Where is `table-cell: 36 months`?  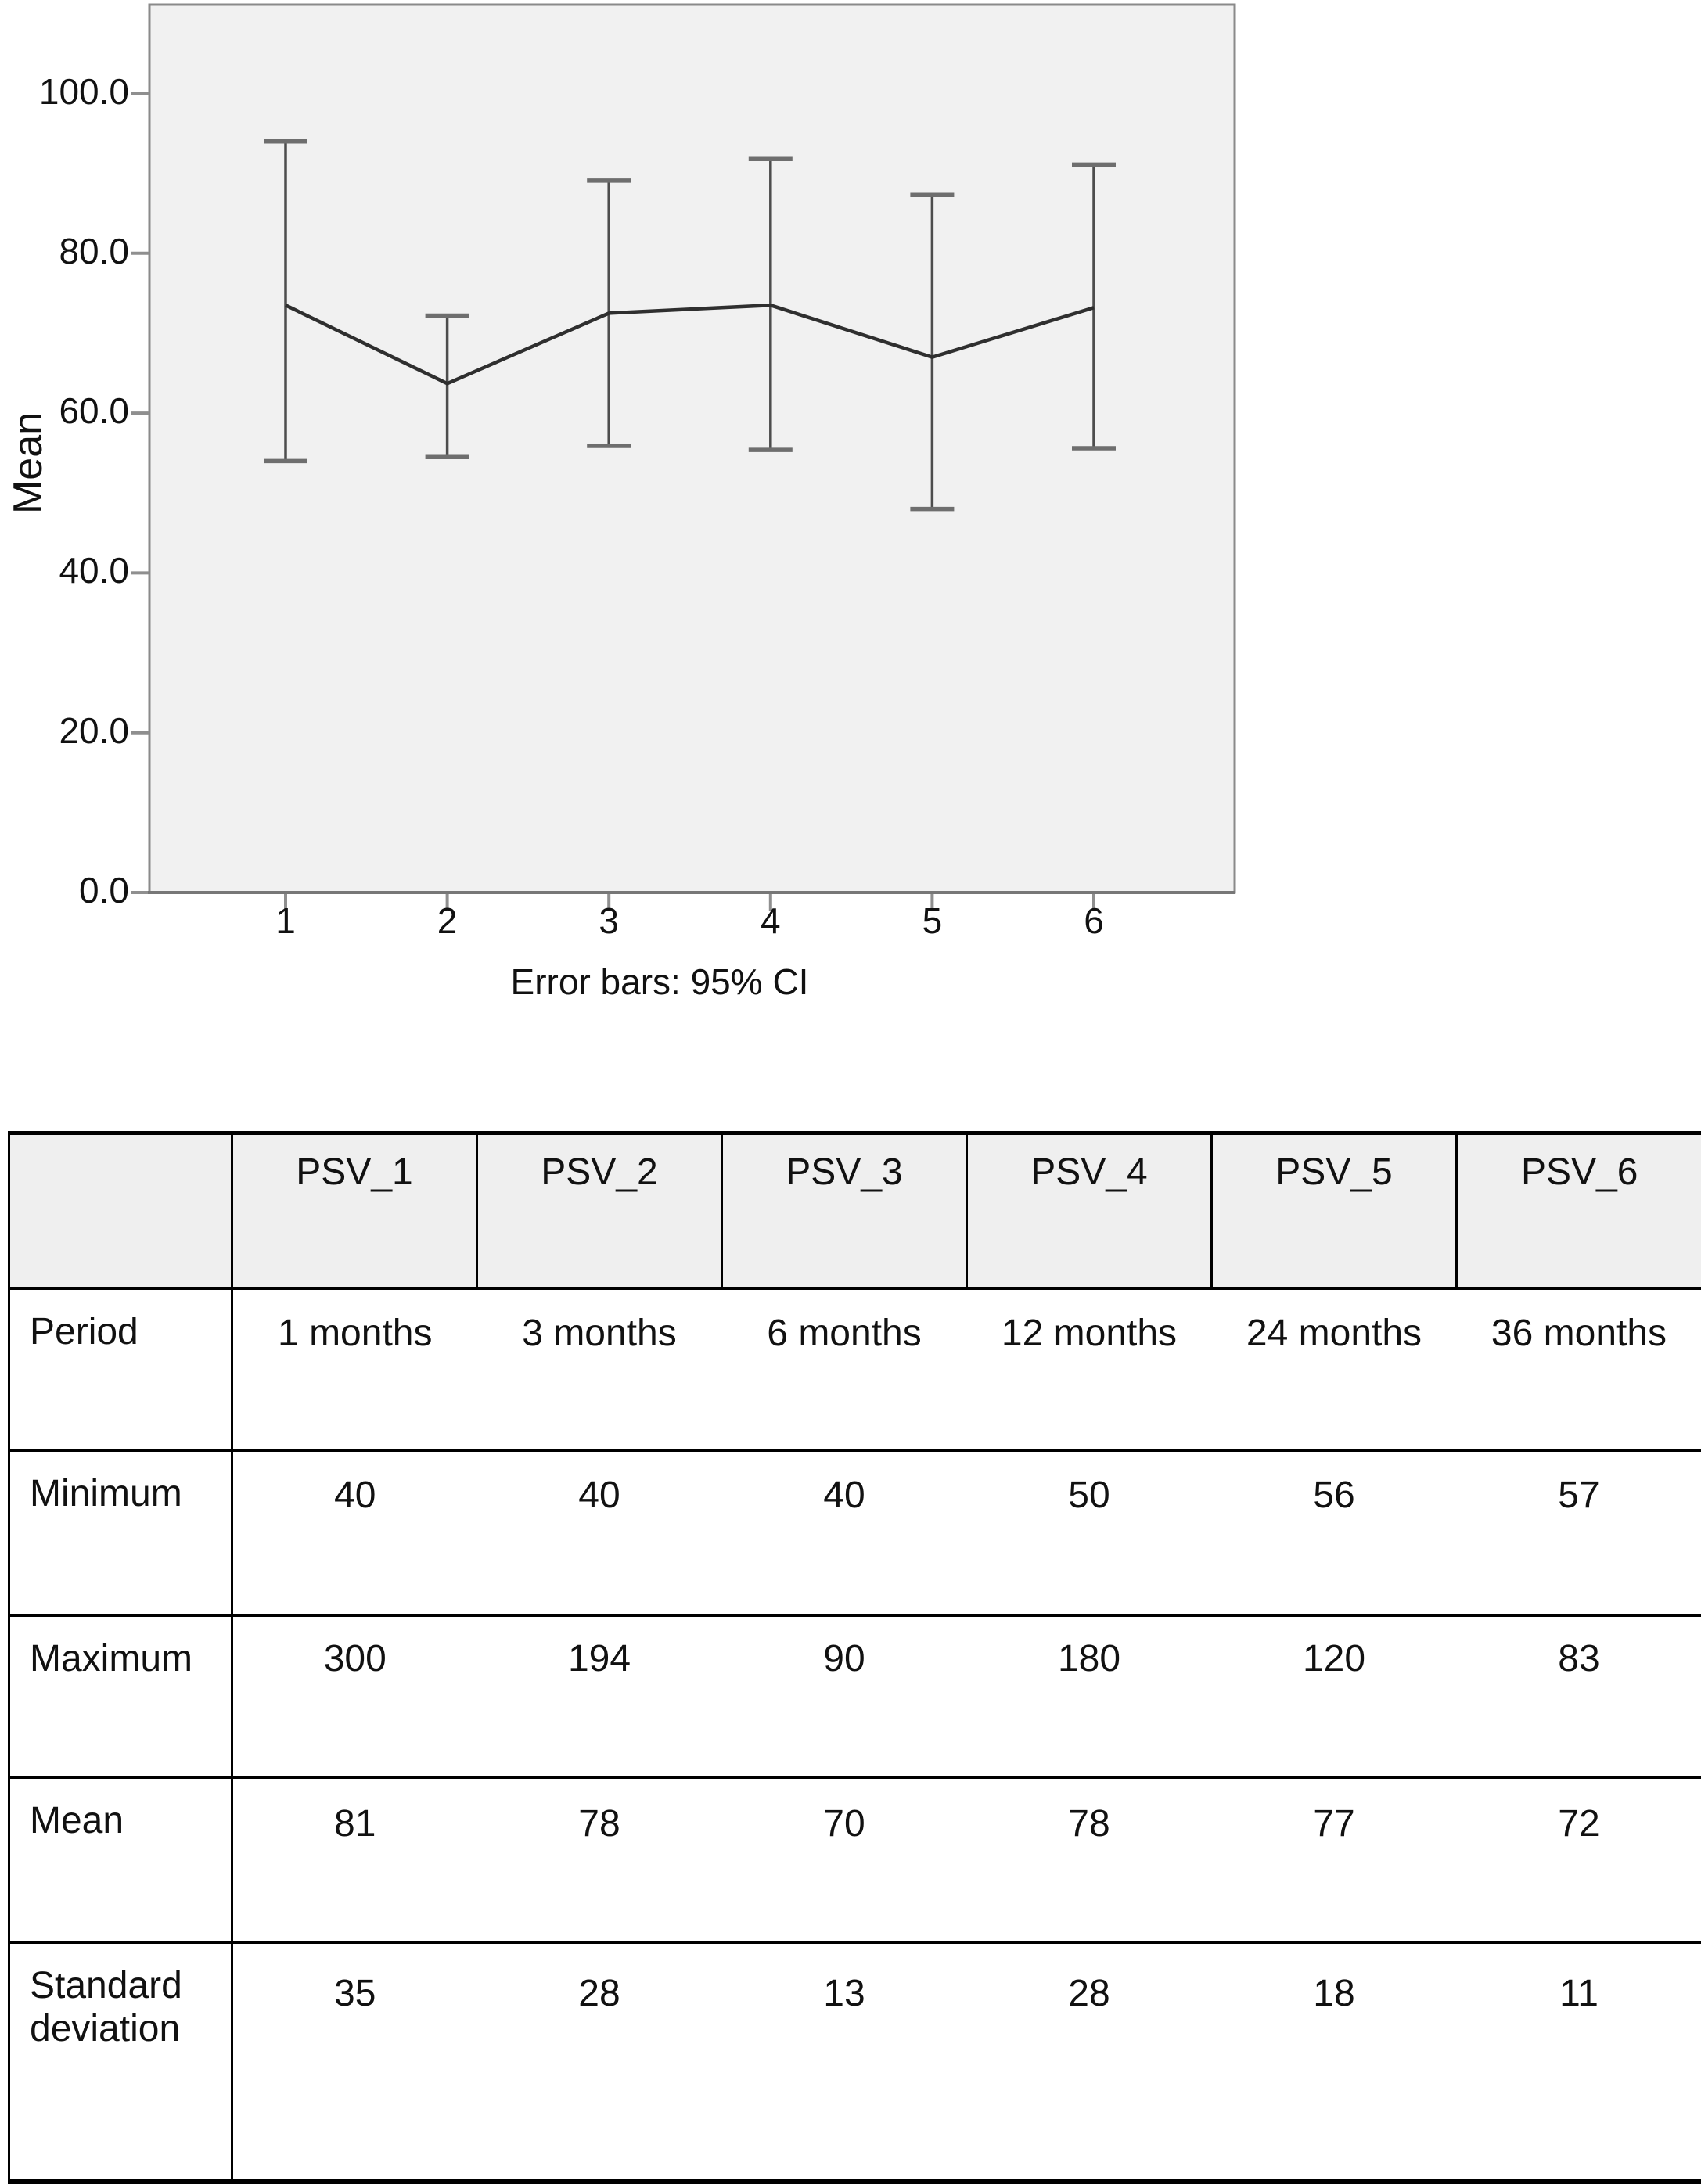 table-cell: 36 months is located at coordinates (1579, 1369).